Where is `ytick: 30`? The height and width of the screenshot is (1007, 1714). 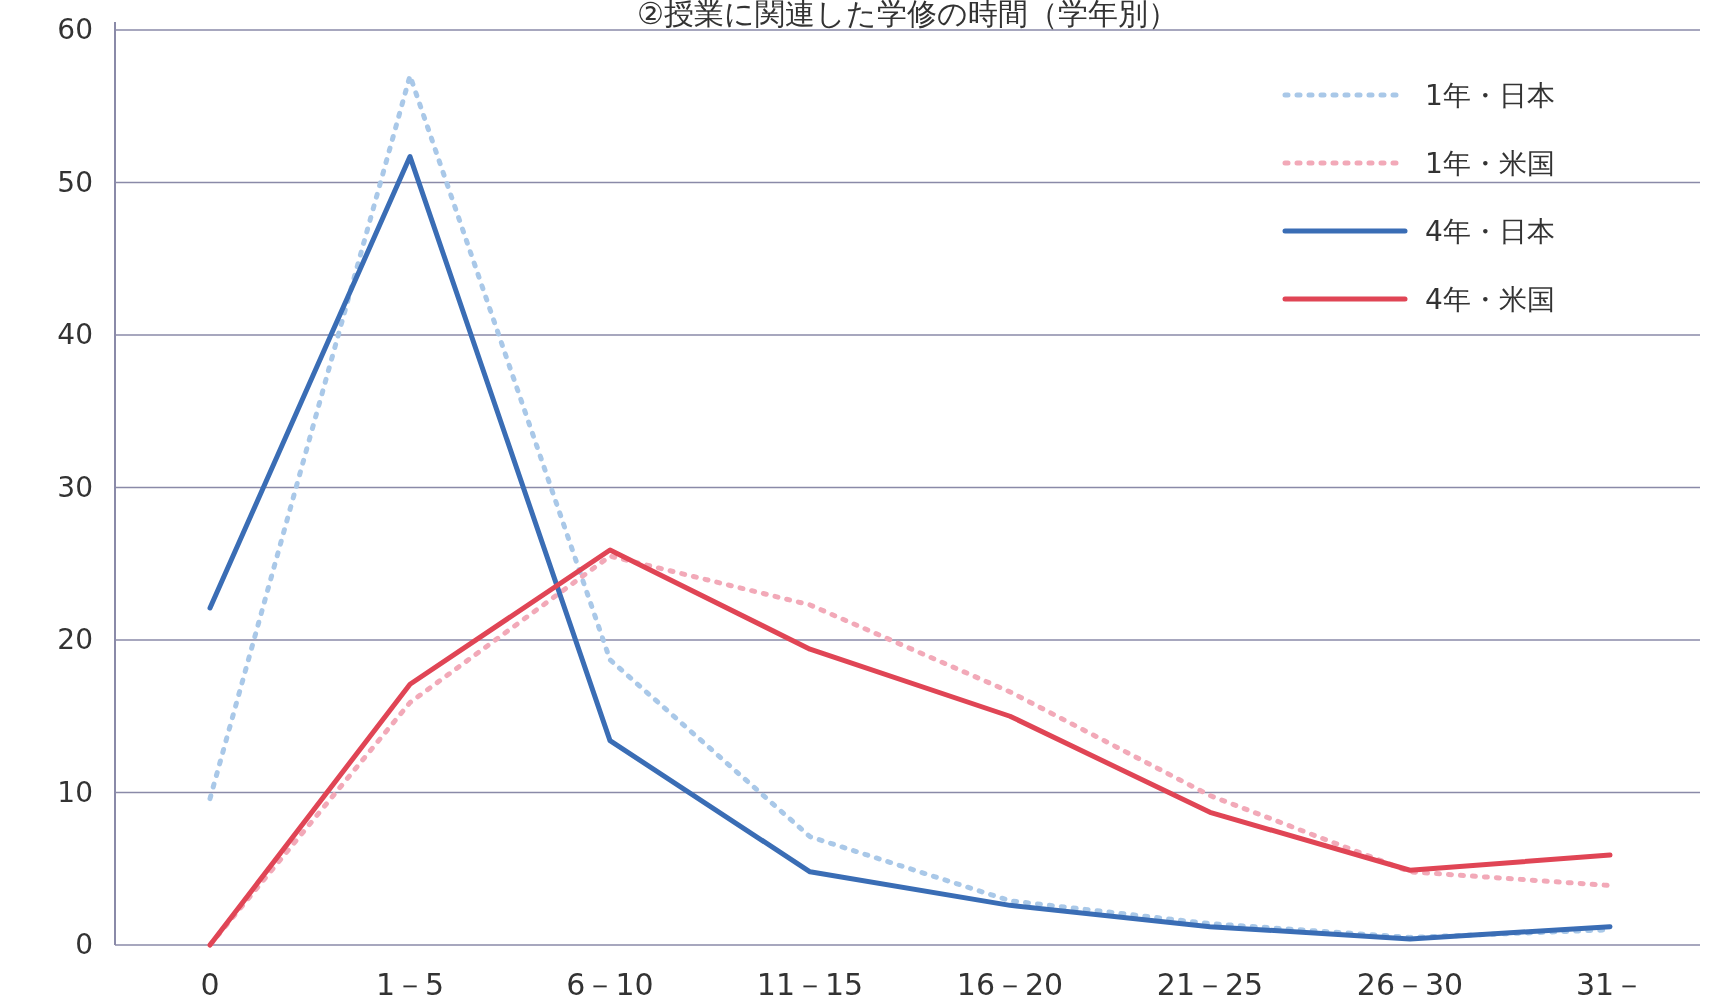 ytick: 30 is located at coordinates (75, 487).